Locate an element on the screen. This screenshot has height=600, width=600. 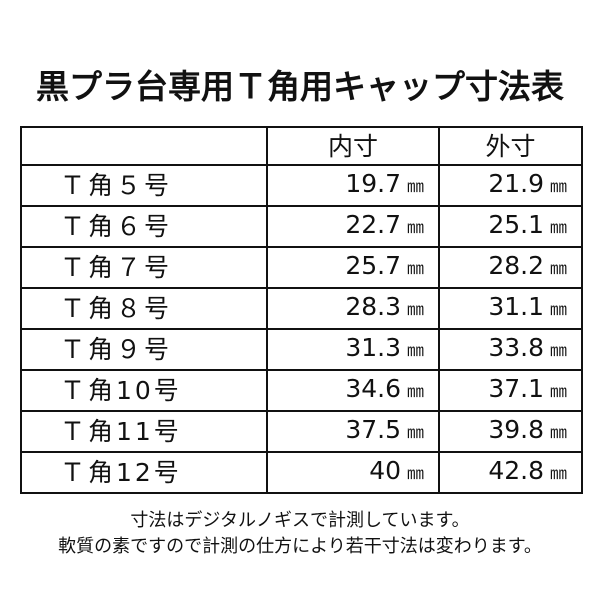
table-row: Ｔ角９号 31.3 ㎜ 33.8 ㎜ is located at coordinates (301, 349).